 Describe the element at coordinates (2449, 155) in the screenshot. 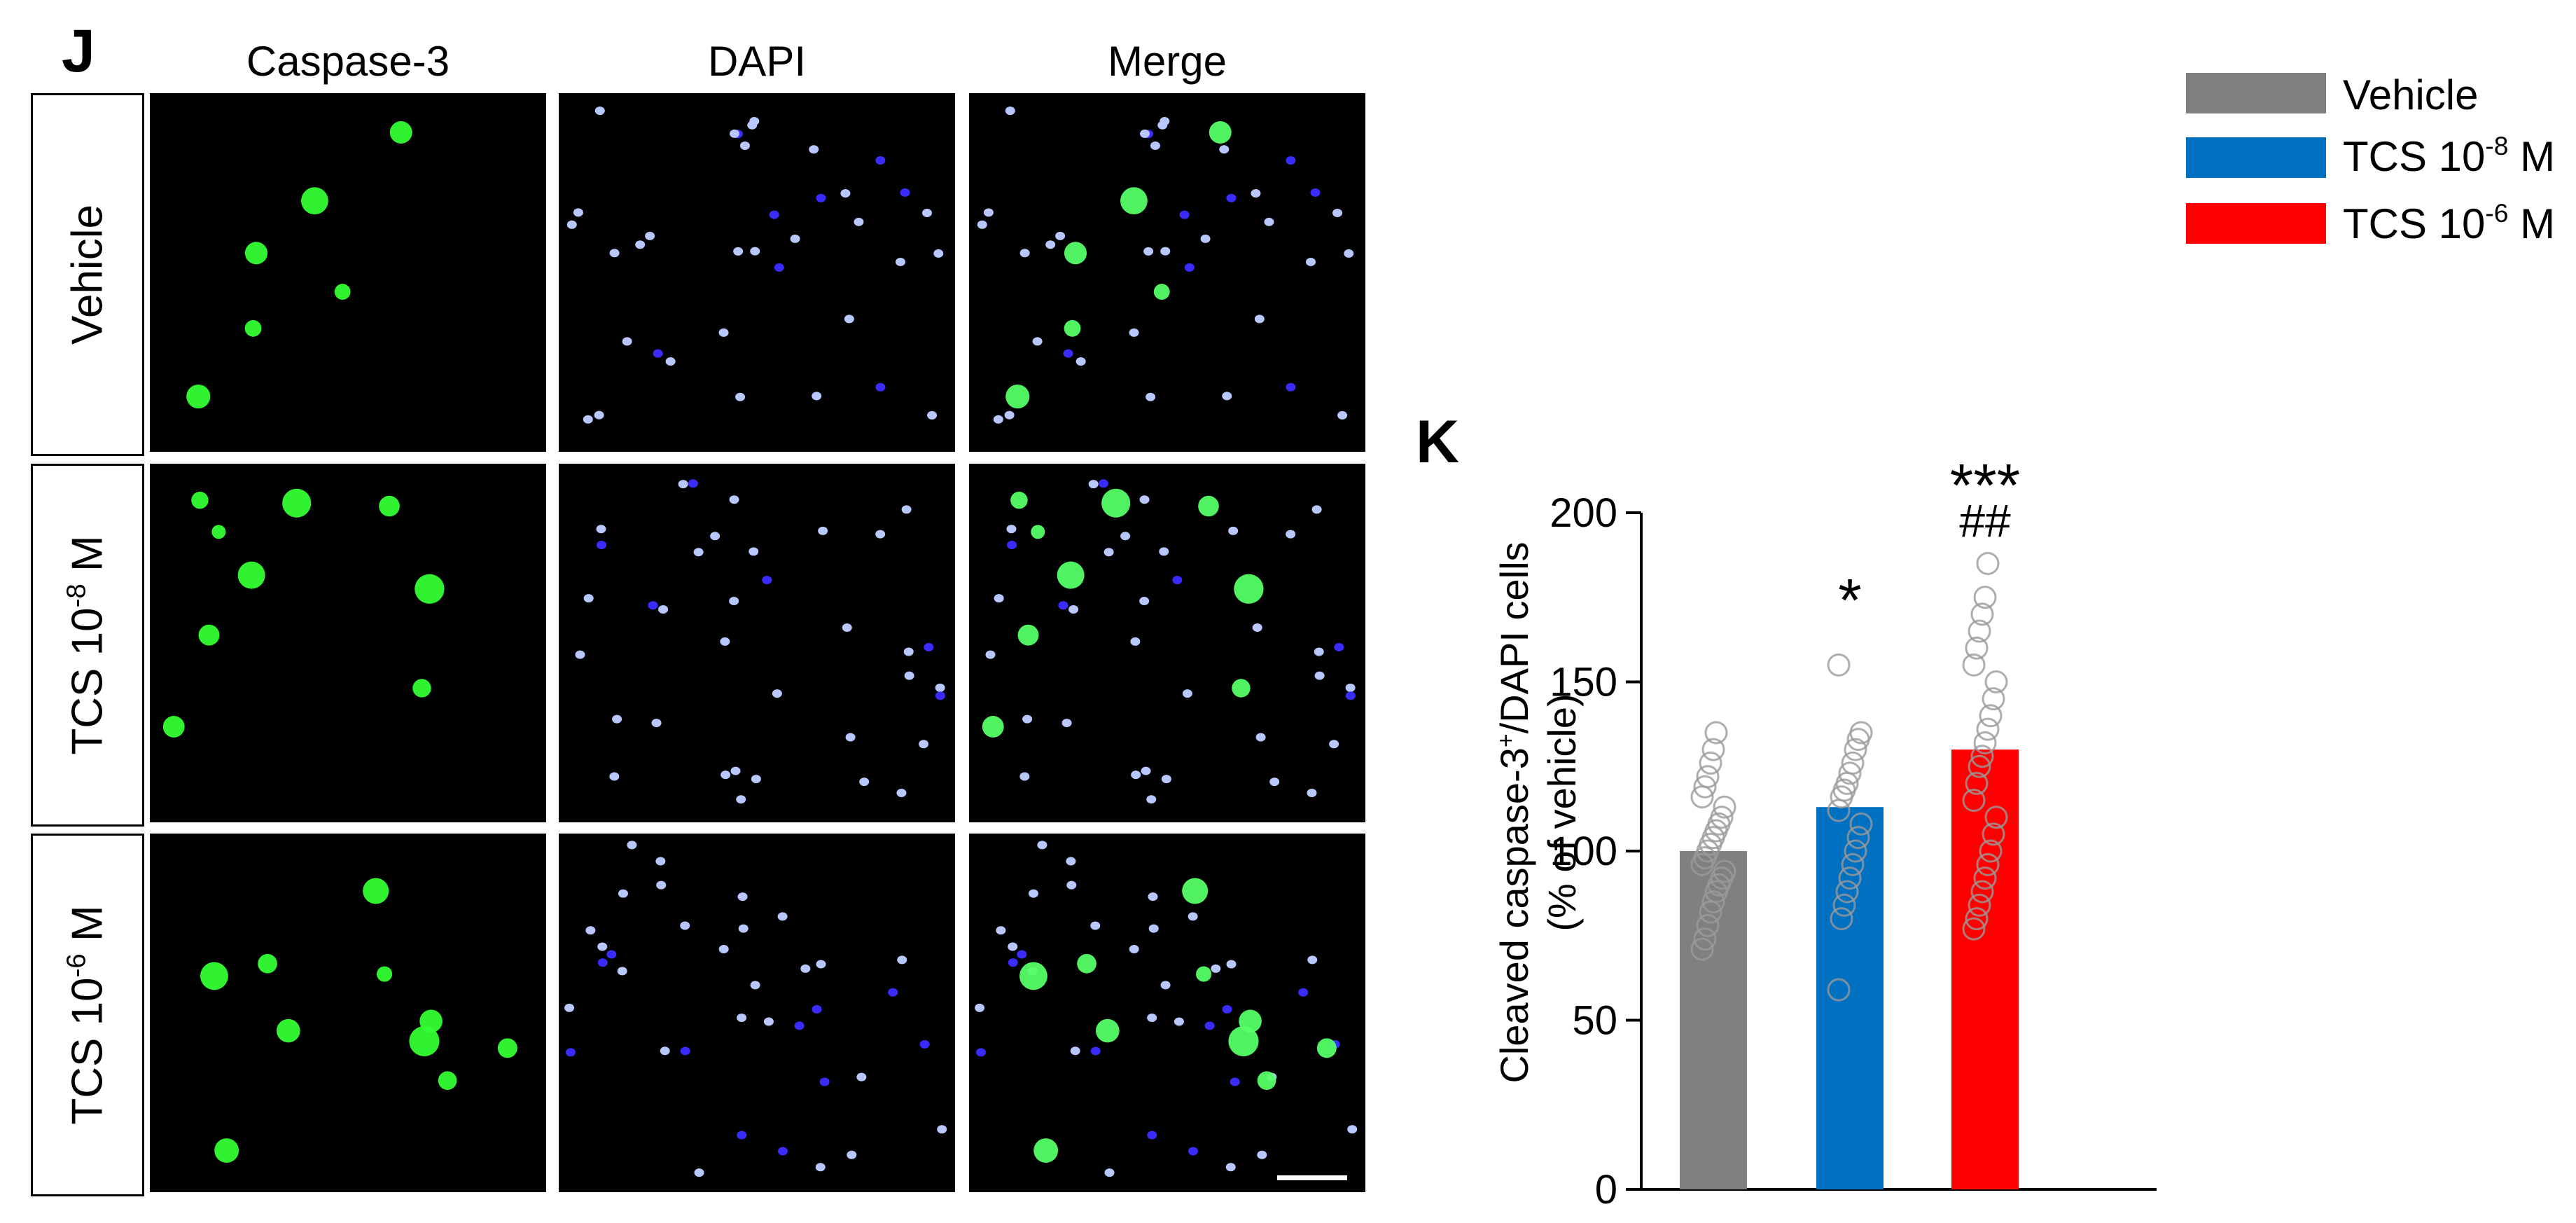

I see `legend-label-tcs-10-8: TCS 10-8 M` at that location.